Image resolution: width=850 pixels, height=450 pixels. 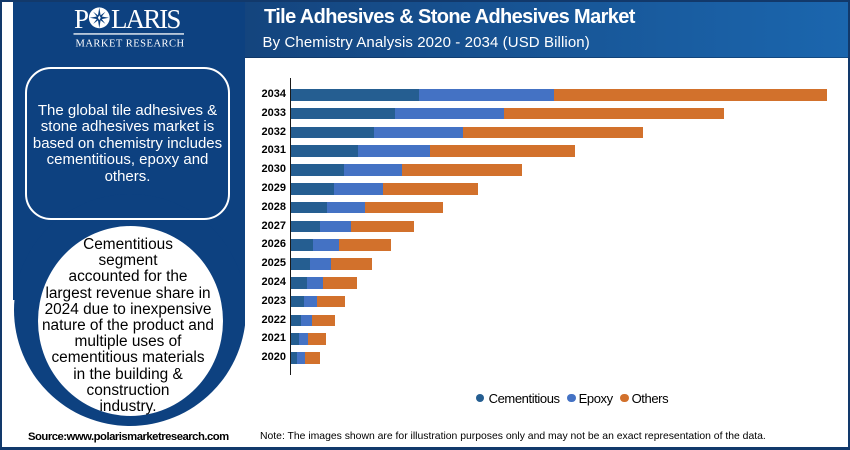 I want to click on svg-text: P, so click(x=81, y=19).